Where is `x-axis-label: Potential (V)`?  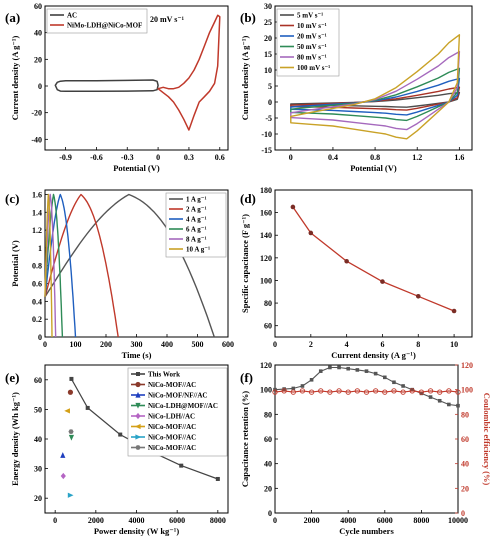 x-axis-label: Potential (V) is located at coordinates (373, 168).